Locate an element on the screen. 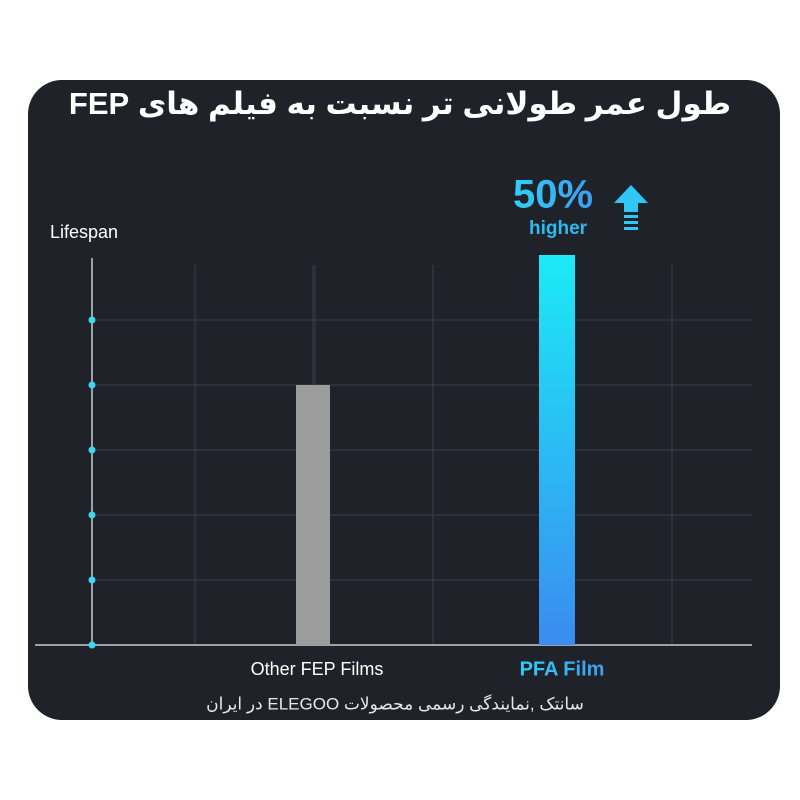 This screenshot has height=800, width=800. up-arrow-icon is located at coordinates (631, 207).